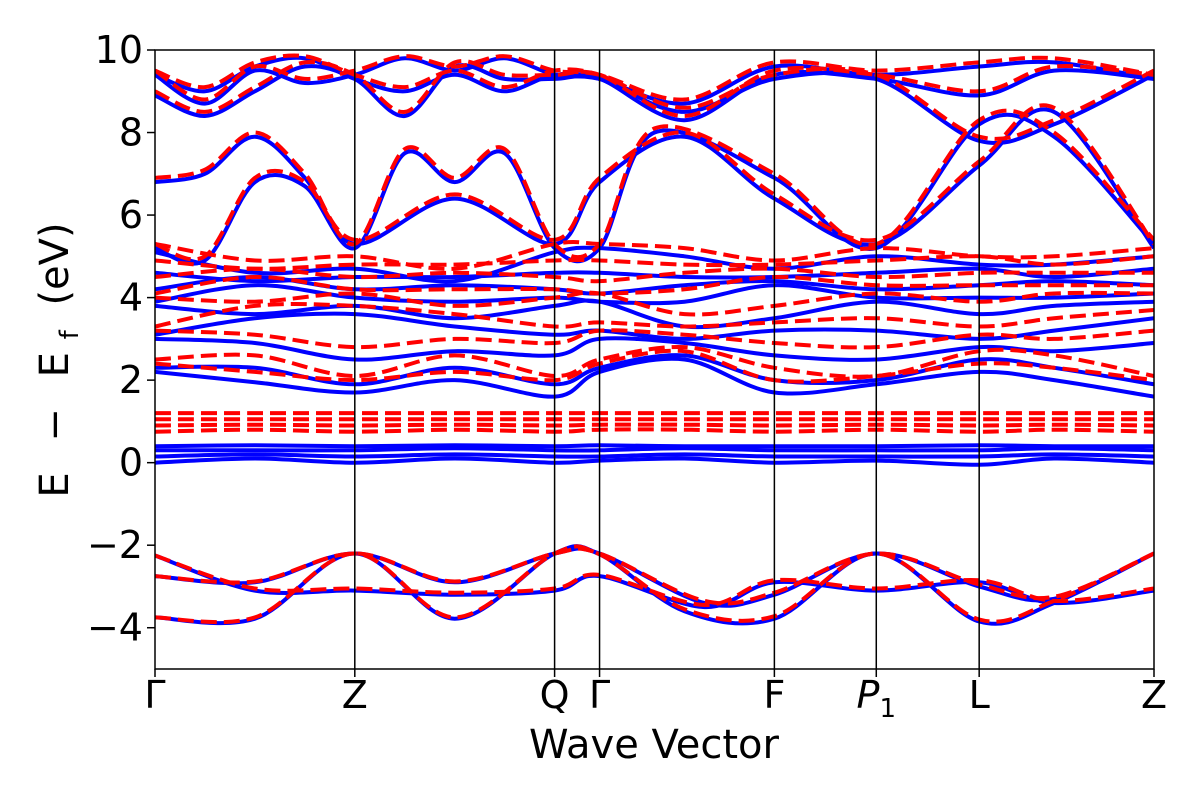 This screenshot has width=1200, height=800. I want to click on y-label-e2: E, so click(55, 364).